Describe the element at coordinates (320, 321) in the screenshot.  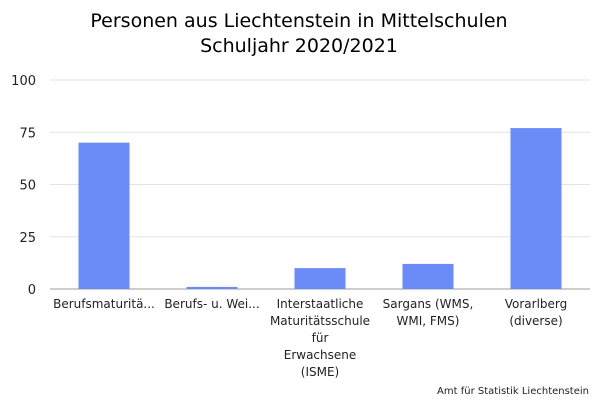
I see `x-tick-label: Maturitätsschule` at that location.